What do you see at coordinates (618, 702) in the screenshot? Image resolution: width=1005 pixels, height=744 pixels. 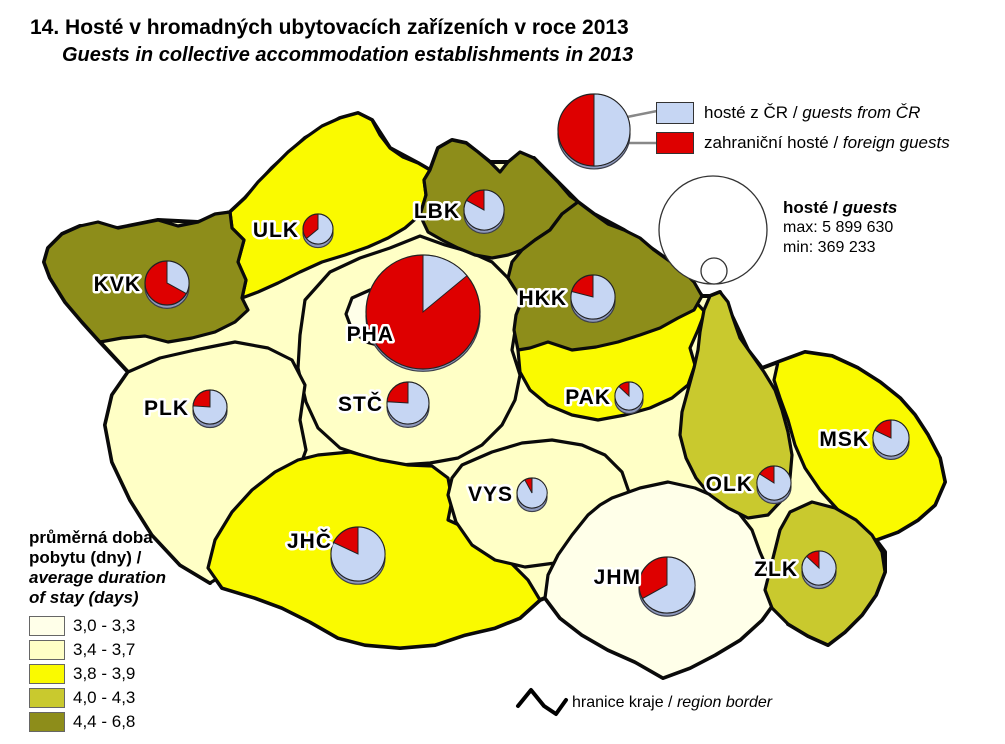 I see `border-legend-cz: hranice kraje` at bounding box center [618, 702].